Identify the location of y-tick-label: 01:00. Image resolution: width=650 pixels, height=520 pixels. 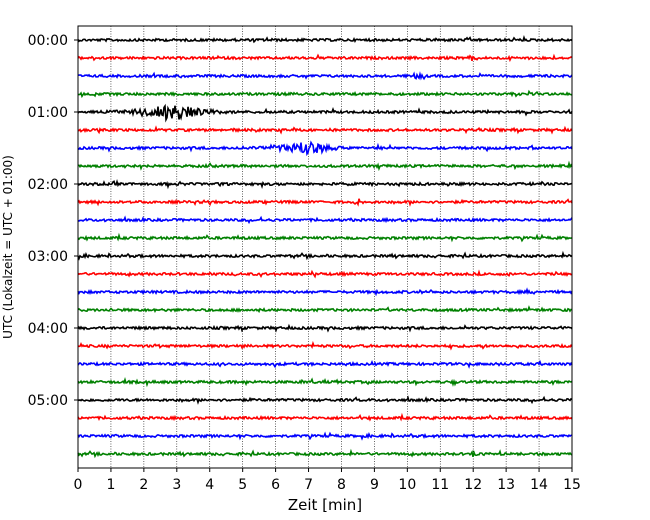
(48, 113).